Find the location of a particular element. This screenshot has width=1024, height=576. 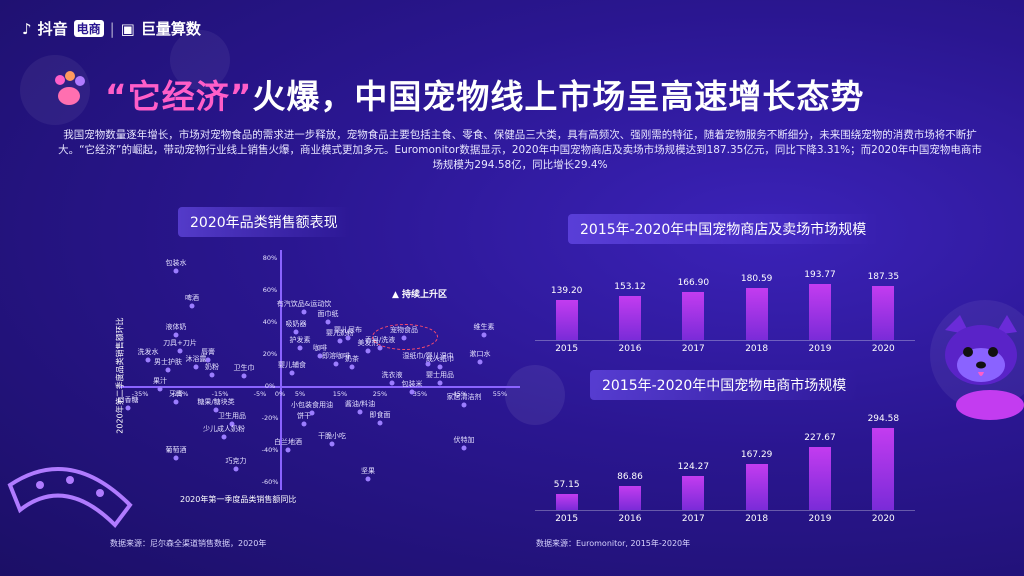

point-label: 干脆小吃 is located at coordinates (332, 435).